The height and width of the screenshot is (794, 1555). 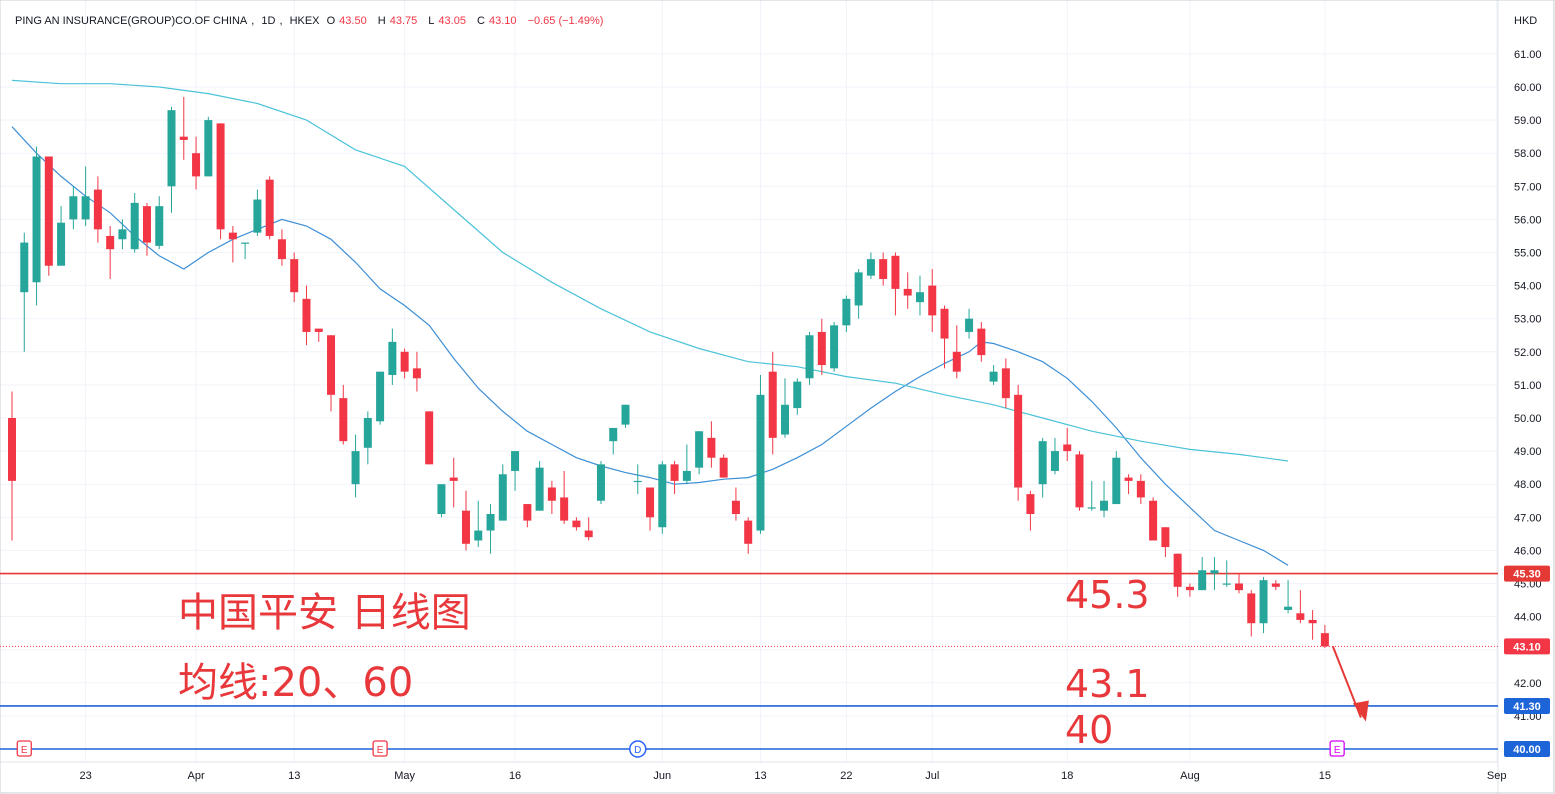 I want to click on price-tick-label: 57.00, so click(x=1528, y=187).